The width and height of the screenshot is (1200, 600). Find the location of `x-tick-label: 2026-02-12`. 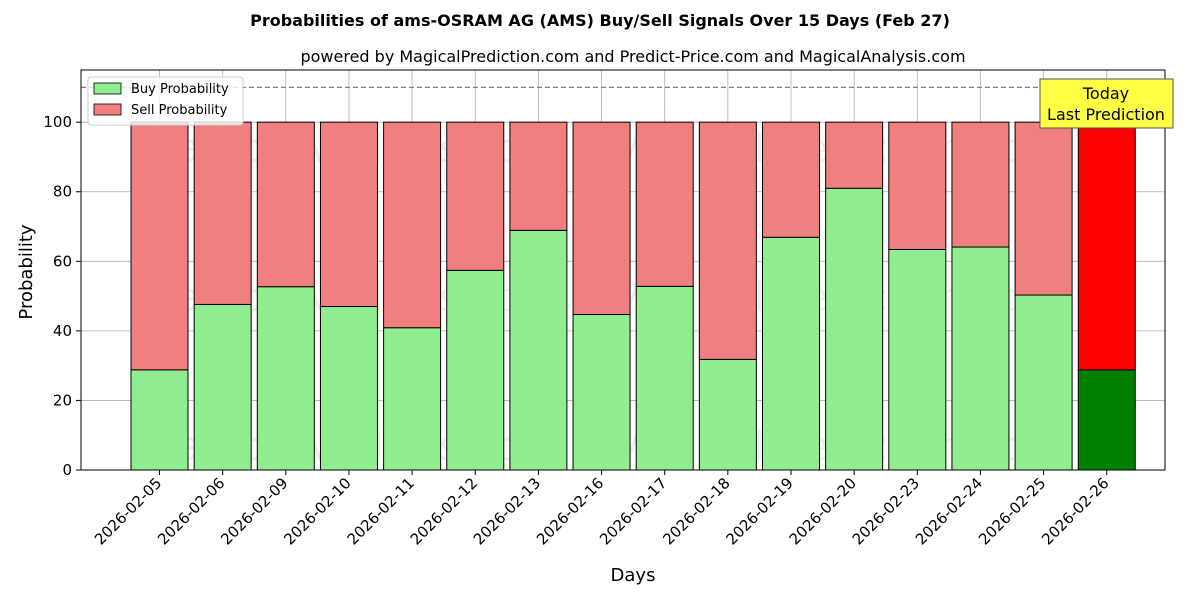

x-tick-label: 2026-02-12 is located at coordinates (444, 511).